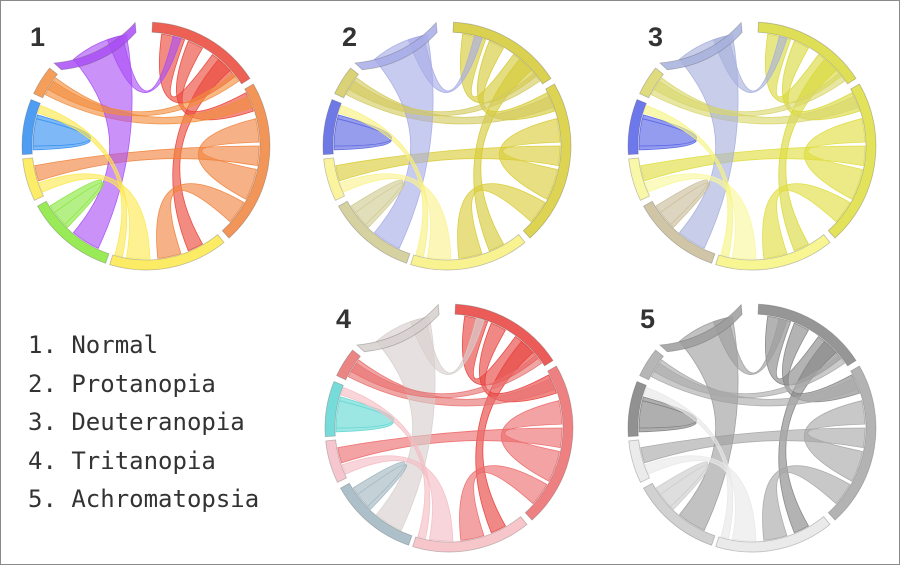  I want to click on legend-item-tritanopia: 4. Tritanopia, so click(122, 460).